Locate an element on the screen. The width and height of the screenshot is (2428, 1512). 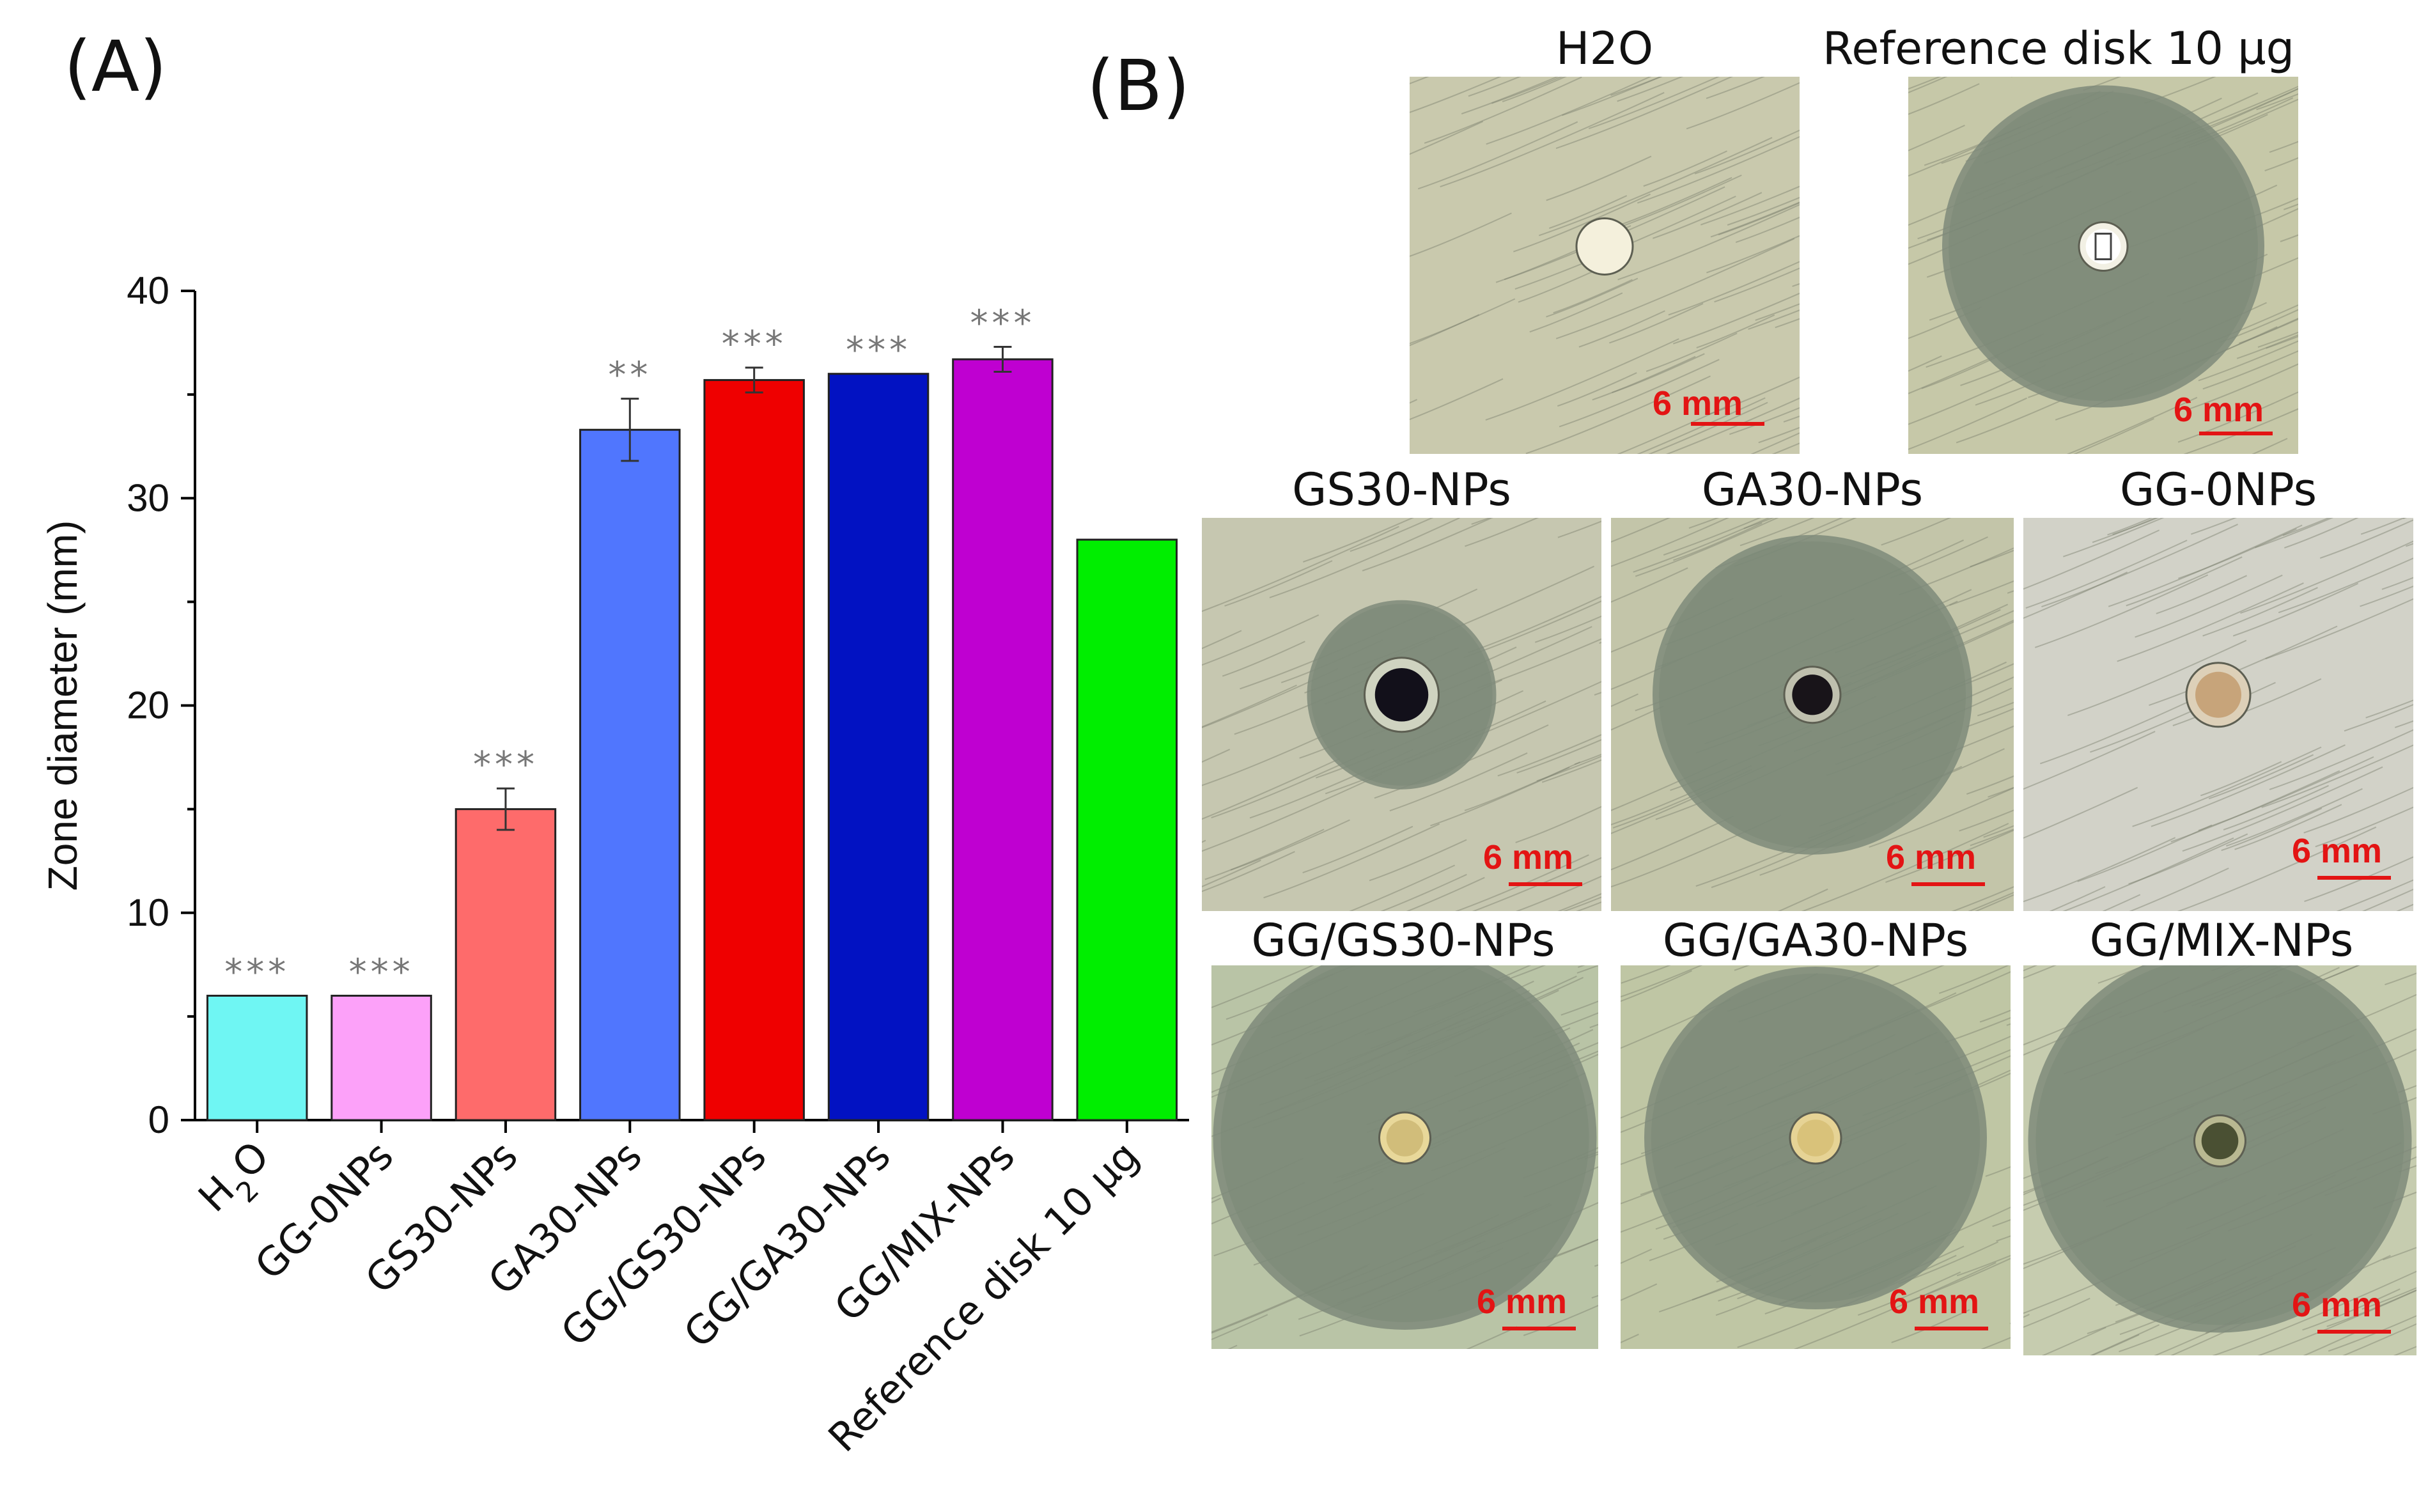
reference-disk-marking-ref is located at coordinates (2103, 246).